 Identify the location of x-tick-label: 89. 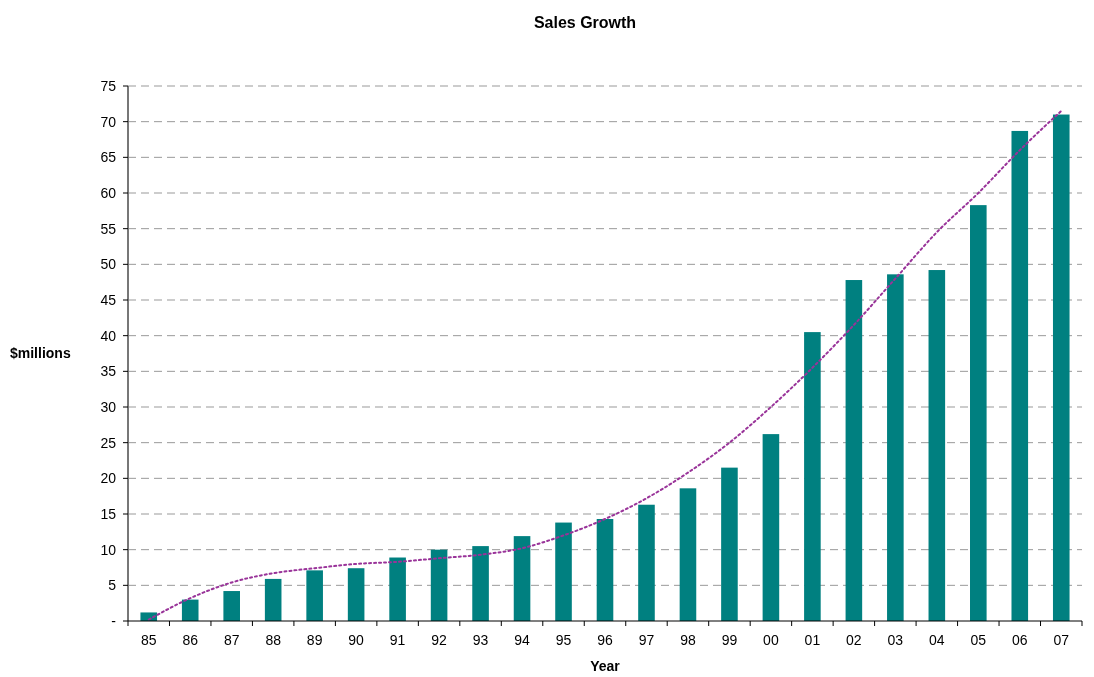
(314, 640).